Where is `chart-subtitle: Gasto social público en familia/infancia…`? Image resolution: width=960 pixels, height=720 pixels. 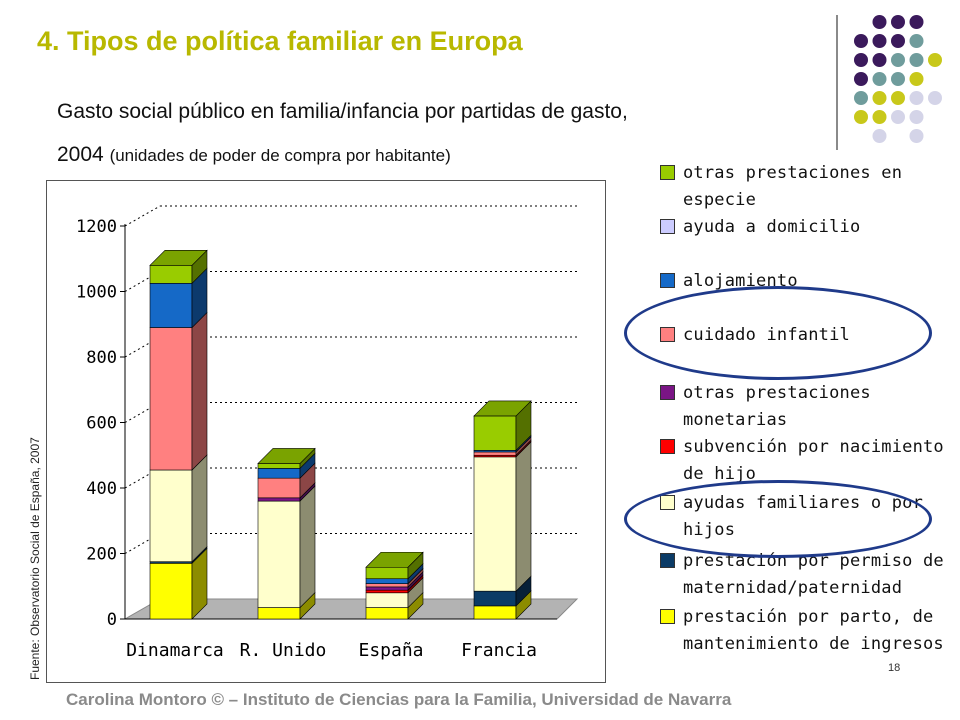
chart-subtitle: Gasto social público en familia/infancia… is located at coordinates (342, 111).